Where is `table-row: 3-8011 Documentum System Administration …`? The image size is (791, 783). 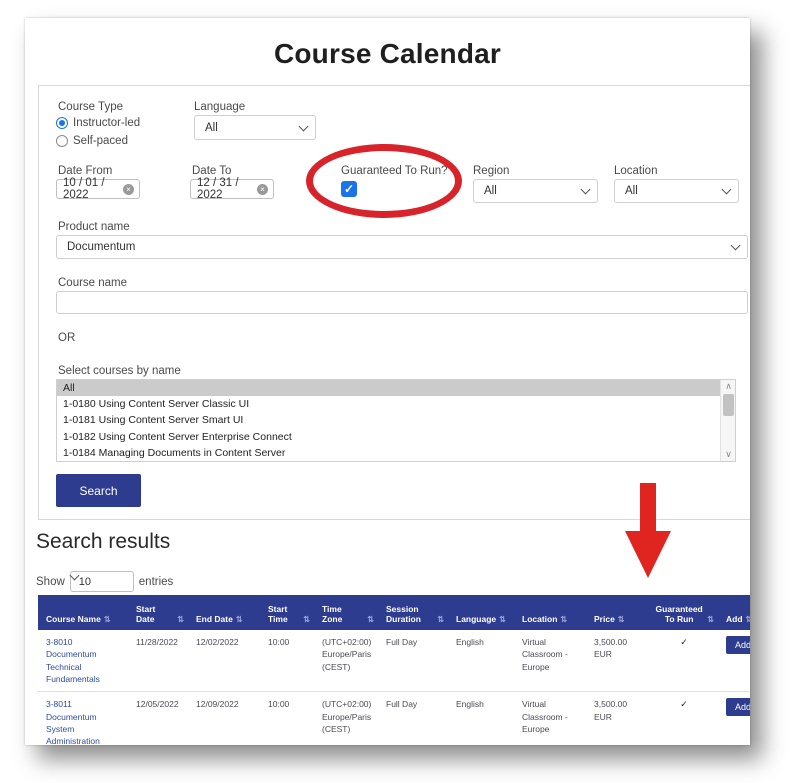
table-row: 3-8011 Documentum System Administration … is located at coordinates (394, 718).